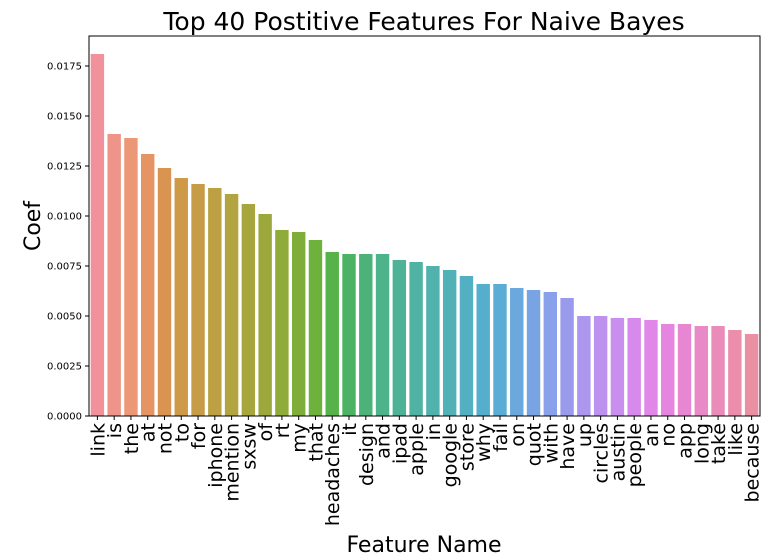  I want to click on y-tick-label: 0.0050, so click(64, 317).